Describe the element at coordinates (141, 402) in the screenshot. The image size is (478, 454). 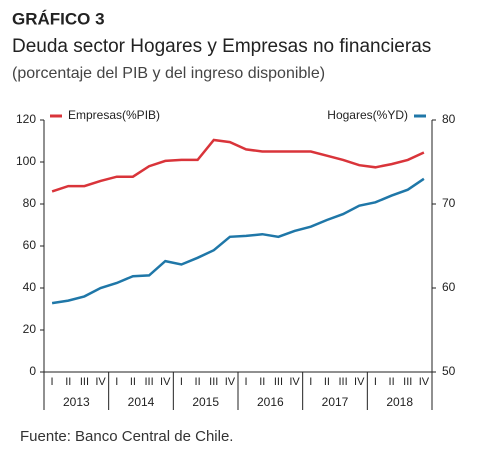
I see `year-label: 2014` at that location.